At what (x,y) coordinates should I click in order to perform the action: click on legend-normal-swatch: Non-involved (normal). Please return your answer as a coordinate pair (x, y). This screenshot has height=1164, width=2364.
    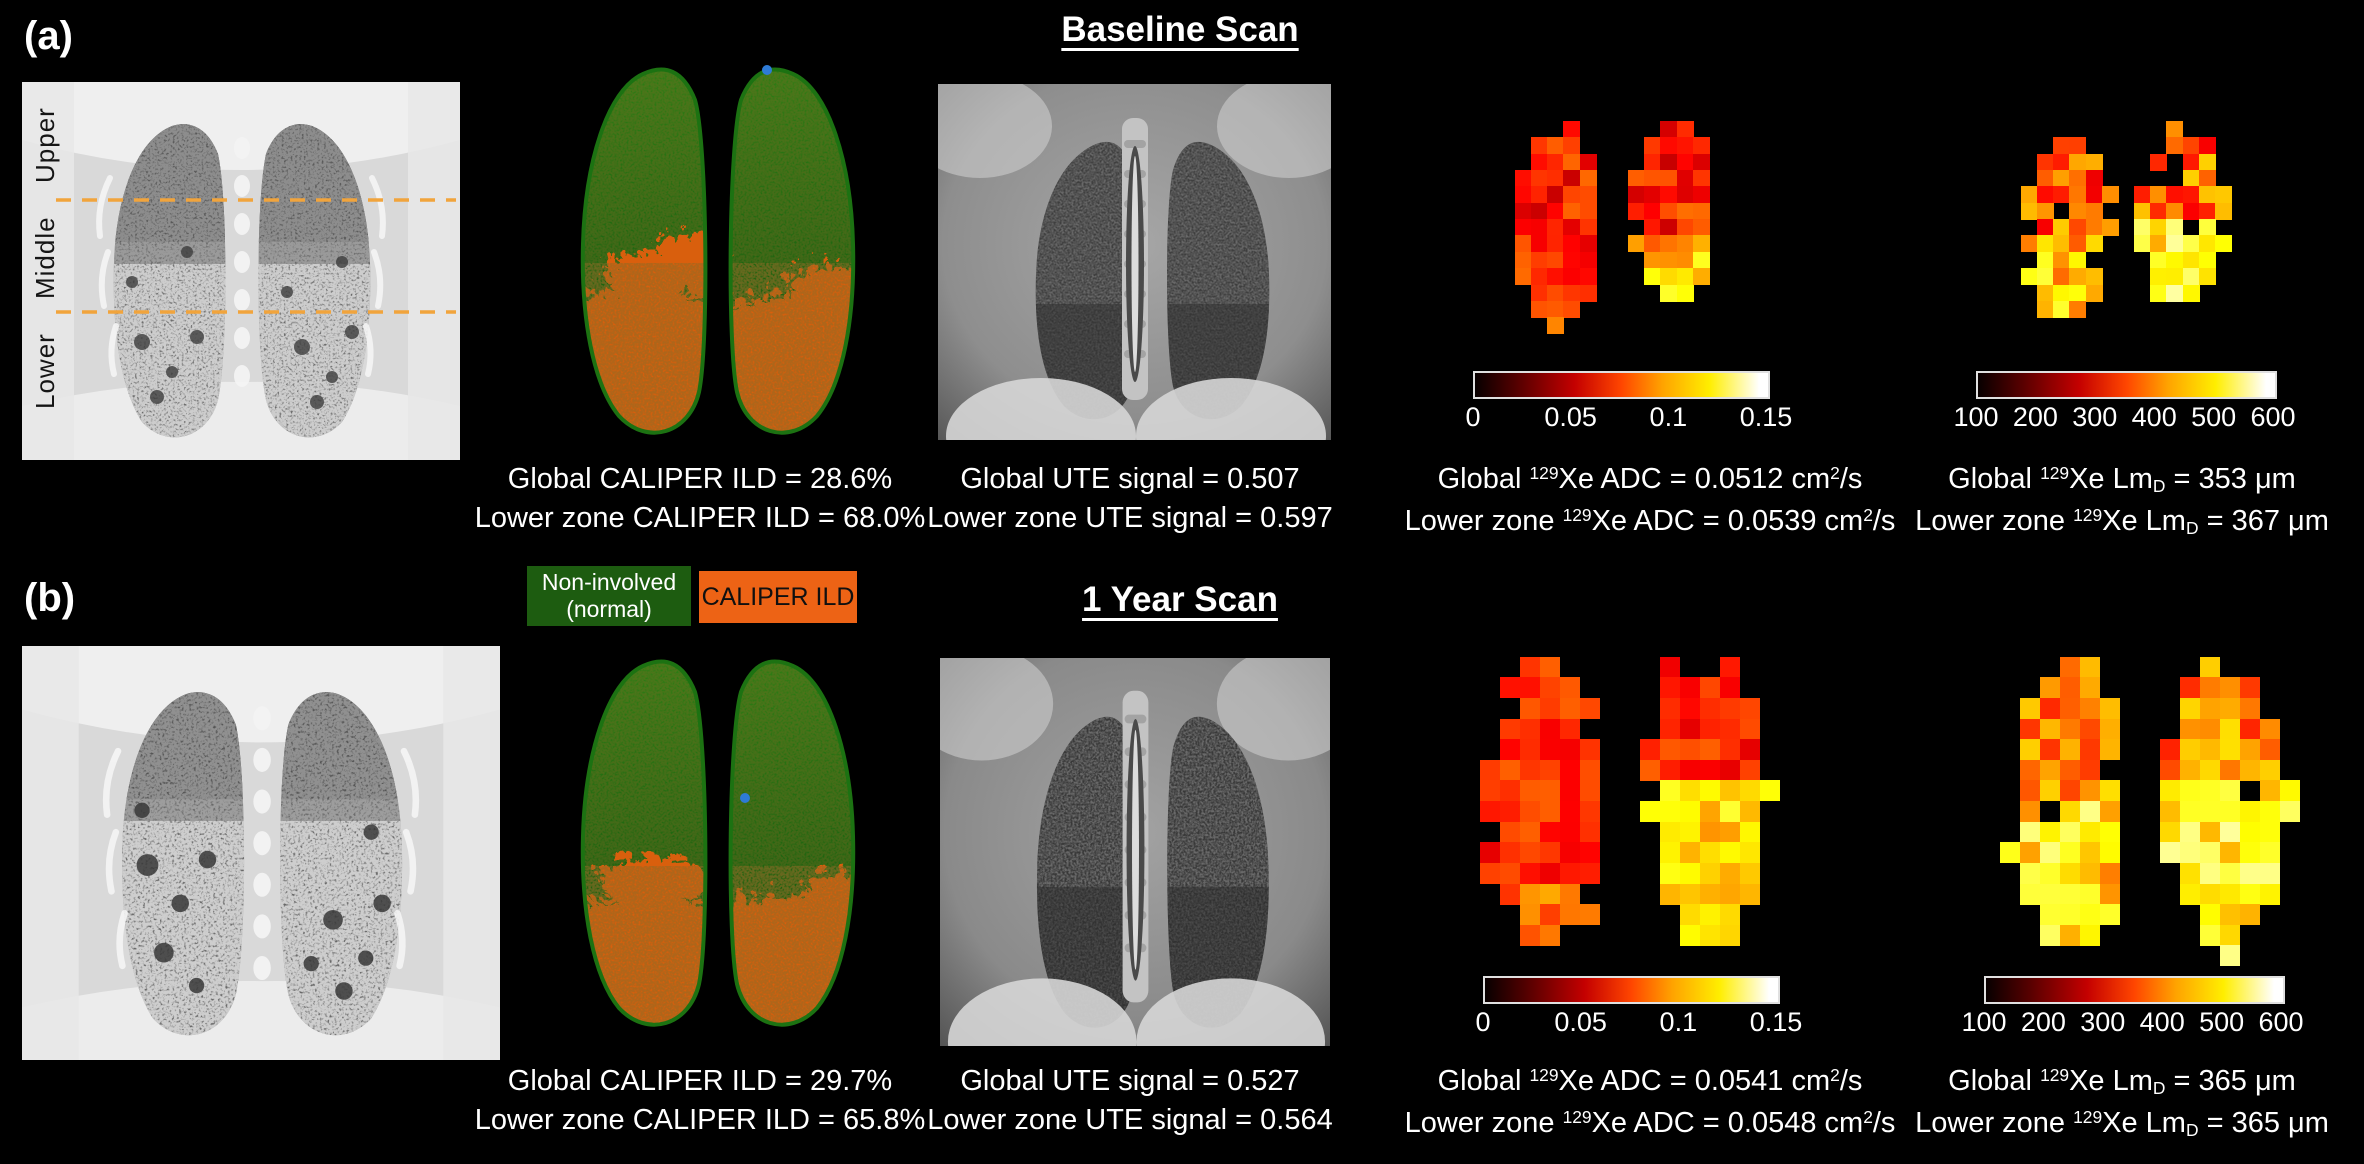
    Looking at the image, I should click on (609, 596).